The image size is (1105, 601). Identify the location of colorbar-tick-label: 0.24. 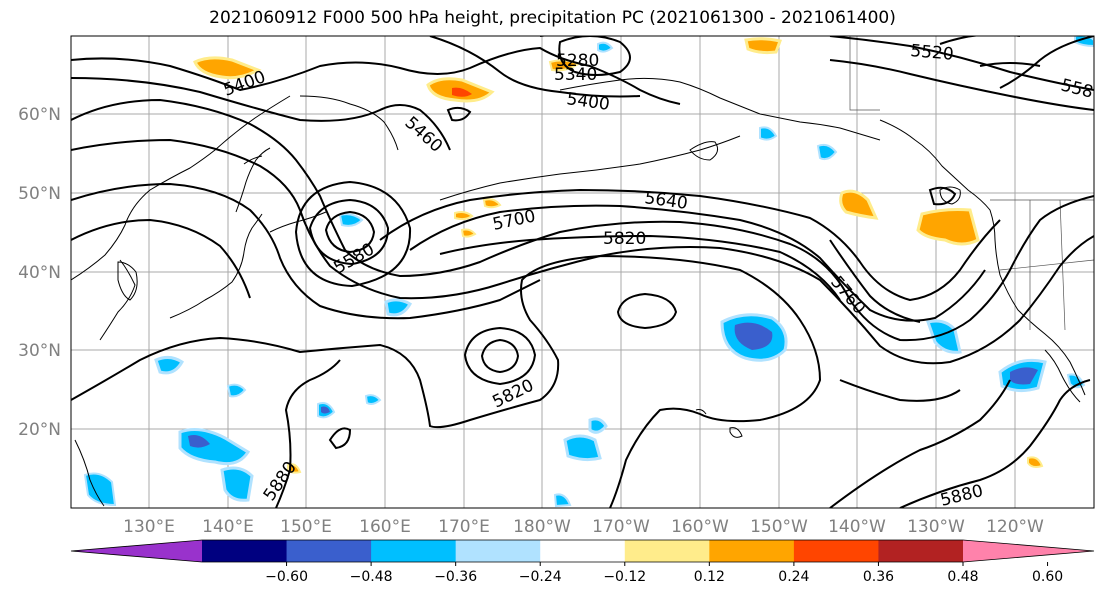
(793, 577).